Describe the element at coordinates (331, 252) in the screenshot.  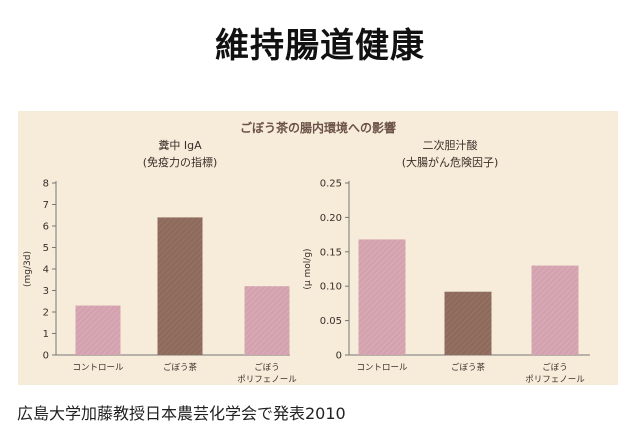
I see `chart-1-y-tick-label: 0.15` at that location.